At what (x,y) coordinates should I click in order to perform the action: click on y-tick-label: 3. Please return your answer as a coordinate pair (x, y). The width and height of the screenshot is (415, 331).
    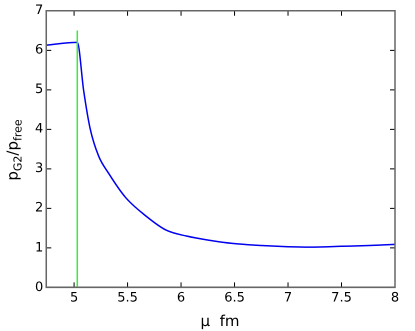
    Looking at the image, I should click on (39, 168).